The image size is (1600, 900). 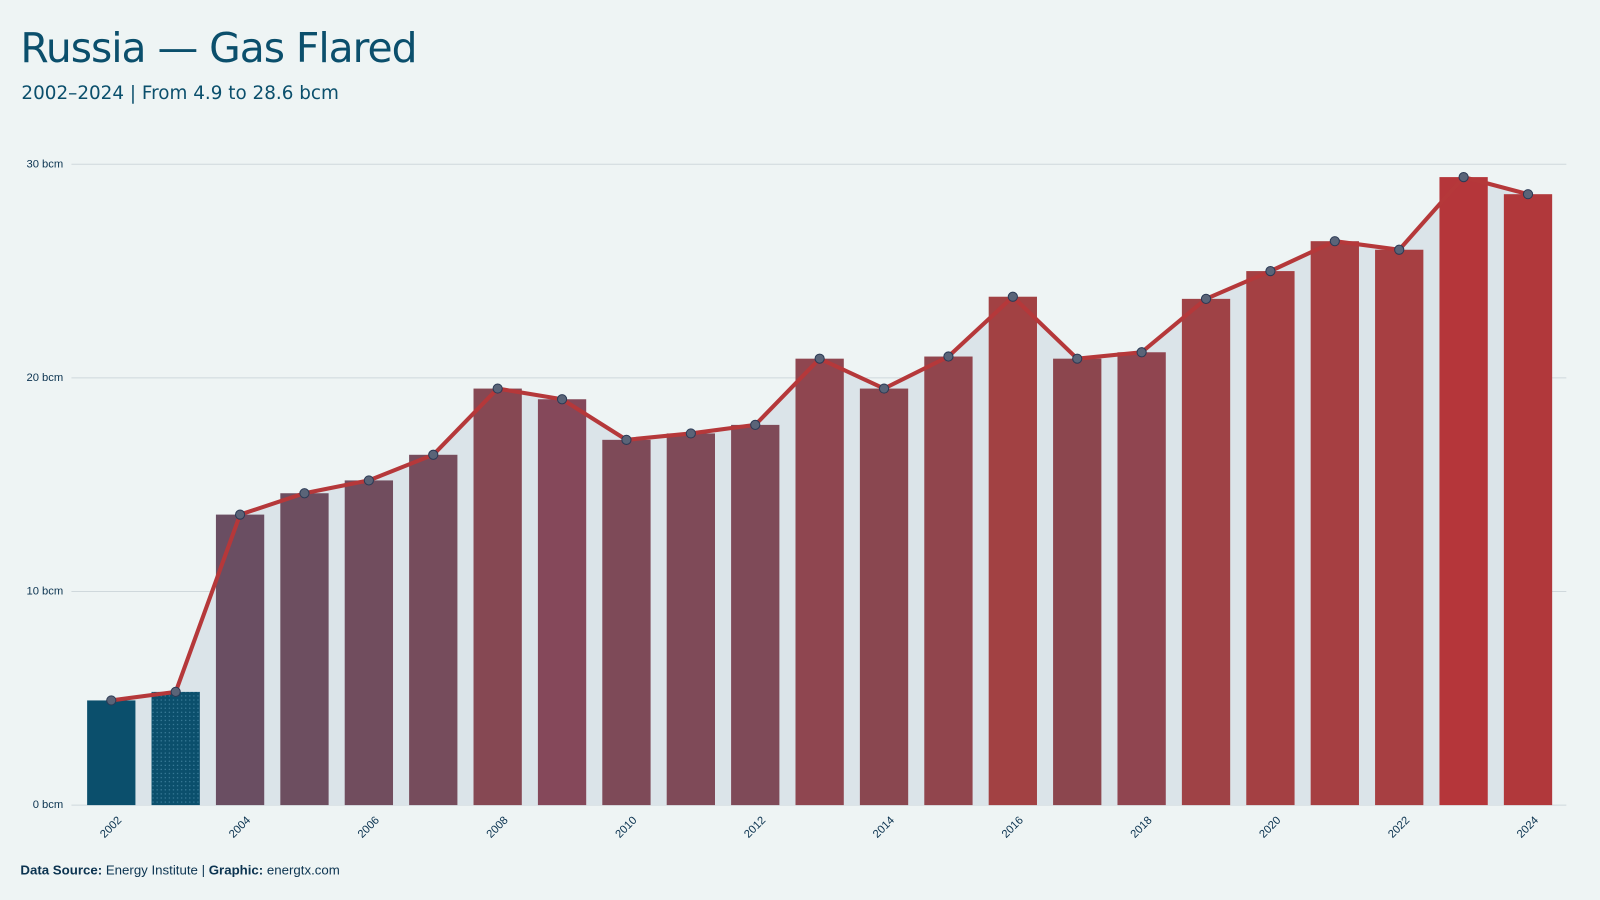 What do you see at coordinates (1142, 827) in the screenshot?
I see `x-tick-label: 2018` at bounding box center [1142, 827].